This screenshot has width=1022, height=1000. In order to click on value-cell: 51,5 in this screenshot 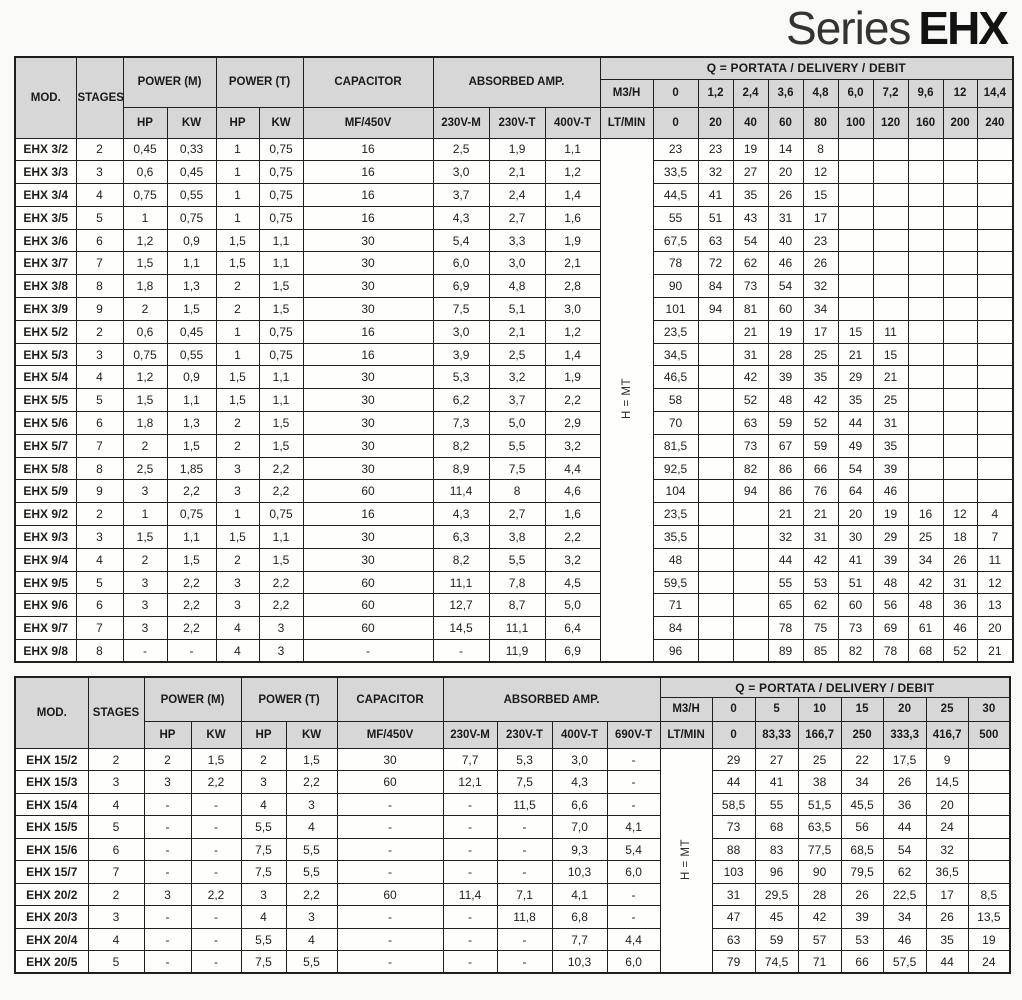, I will do `click(819, 804)`.